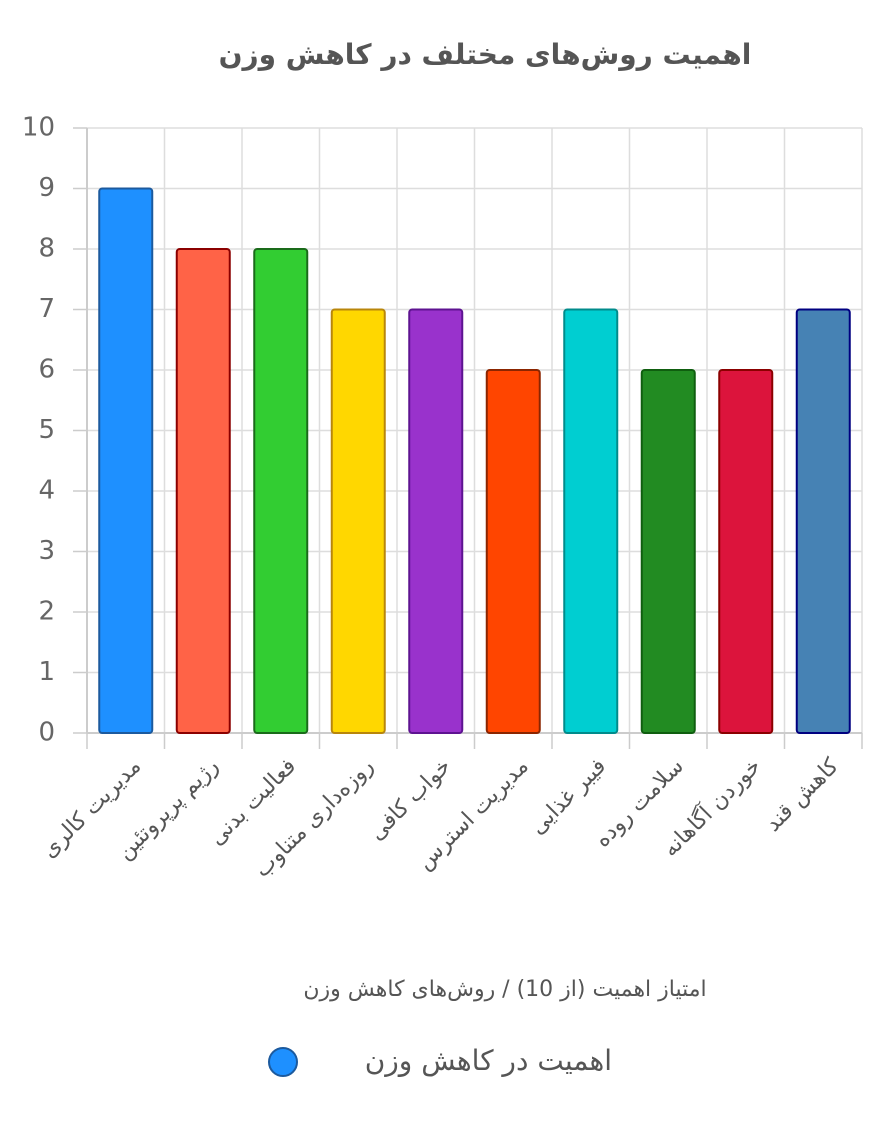  What do you see at coordinates (802, 794) in the screenshot?
I see `x-tick-label: کاهش قند` at bounding box center [802, 794].